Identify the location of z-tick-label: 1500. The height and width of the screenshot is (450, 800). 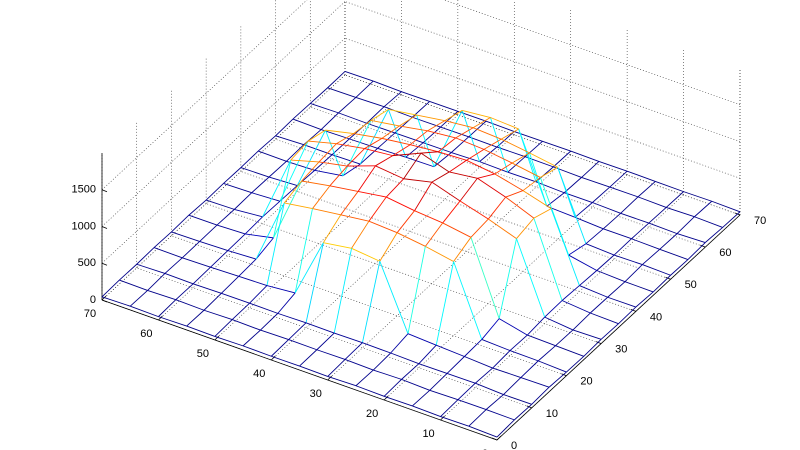
(84, 190).